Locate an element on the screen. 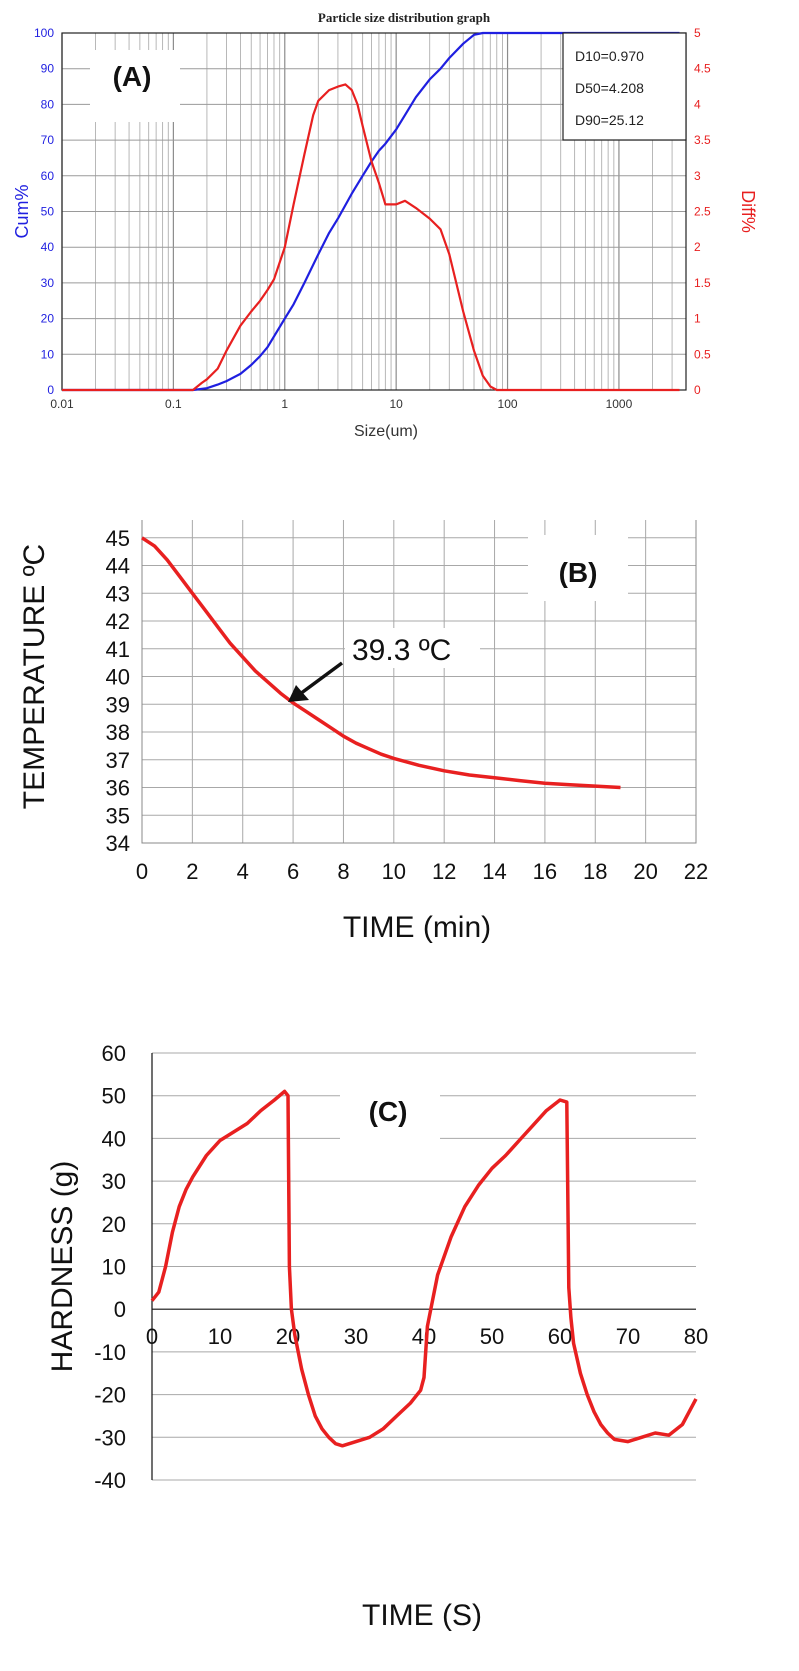 This screenshot has width=799, height=1671. x-tick-label: 30 is located at coordinates (356, 1336).